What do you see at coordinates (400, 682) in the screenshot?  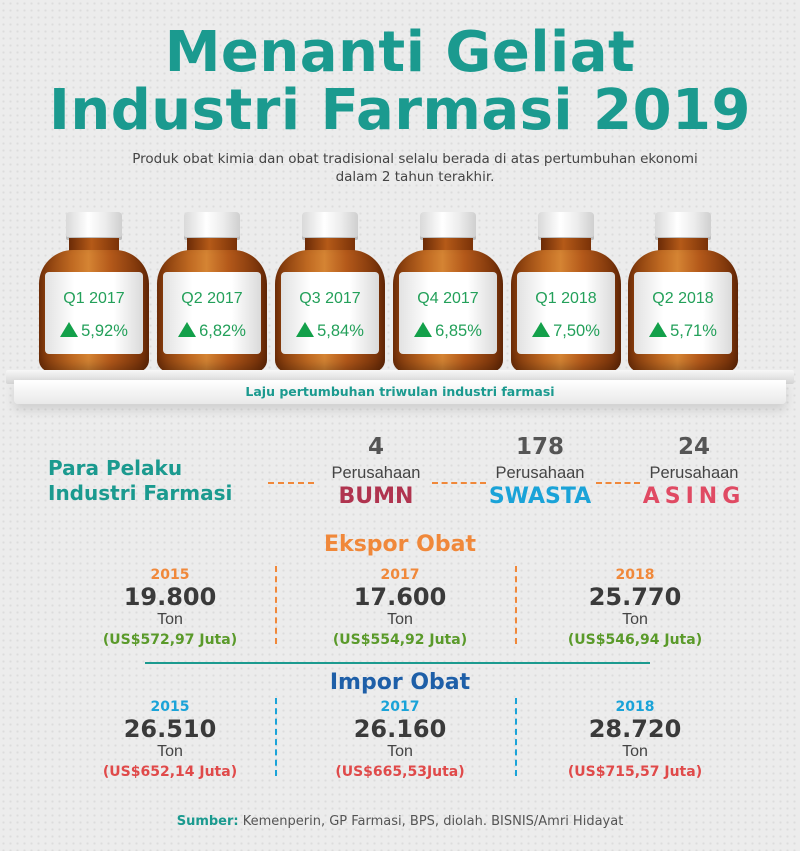 I see `impor-title: Impor Obat` at bounding box center [400, 682].